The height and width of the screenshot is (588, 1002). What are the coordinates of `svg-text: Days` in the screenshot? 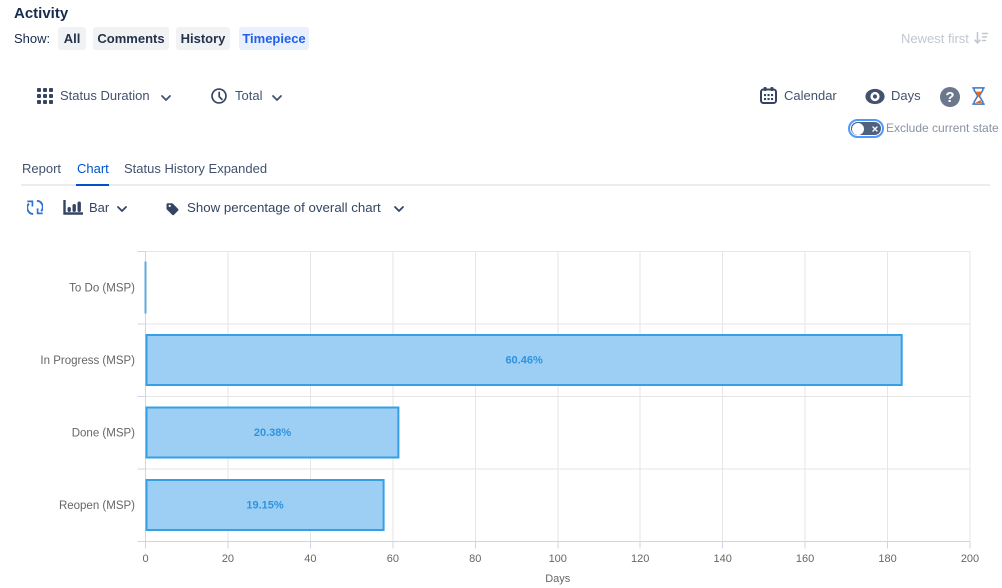 It's located at (558, 579).